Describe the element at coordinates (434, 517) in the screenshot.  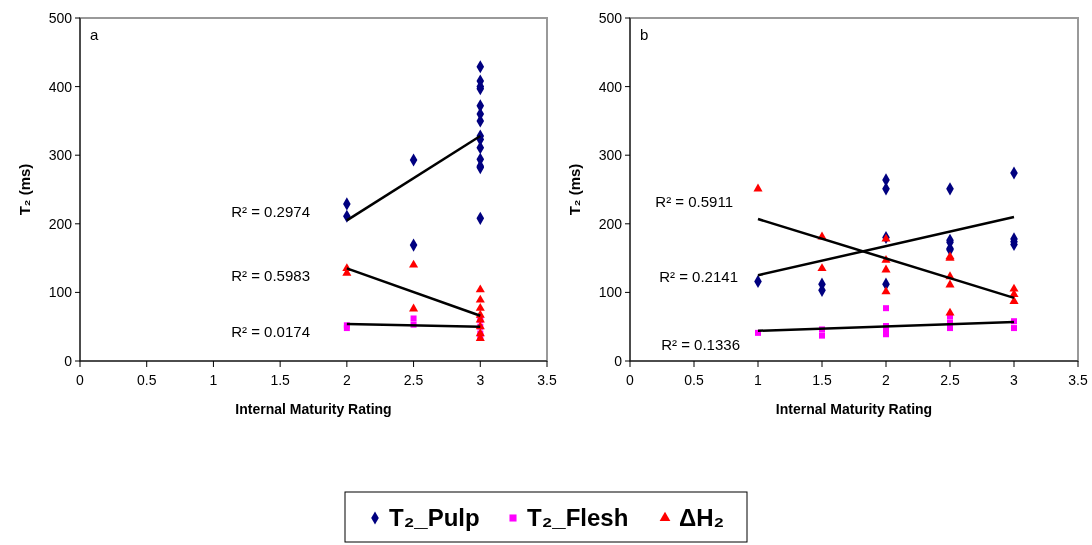
I see `legend-label: T₂_Pulp` at that location.